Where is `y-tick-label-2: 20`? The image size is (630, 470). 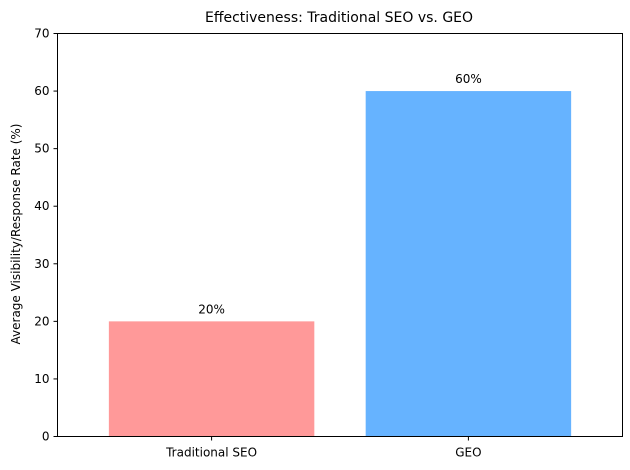 y-tick-label-2: 20 is located at coordinates (41, 321).